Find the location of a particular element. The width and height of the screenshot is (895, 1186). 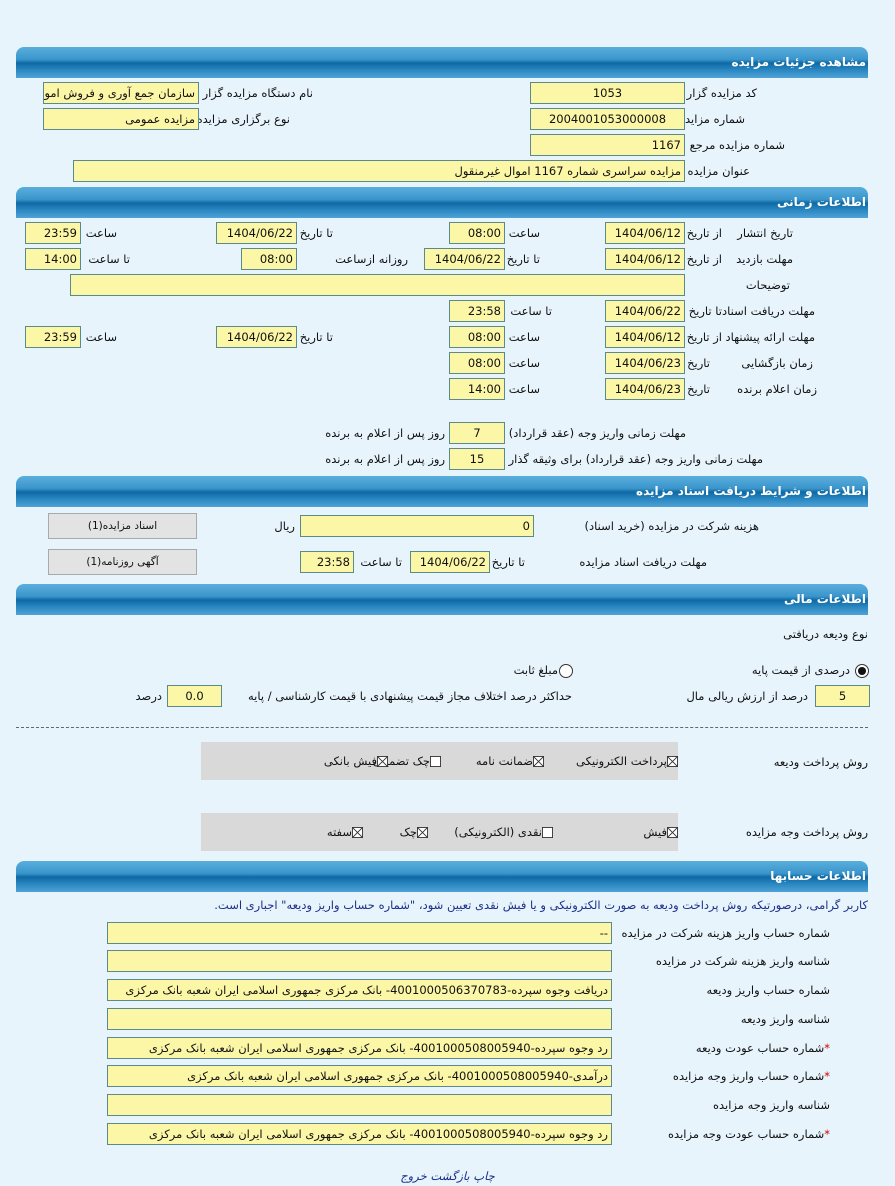

auction-docs-button: اسناد مزایده(1) is located at coordinates (122, 526).